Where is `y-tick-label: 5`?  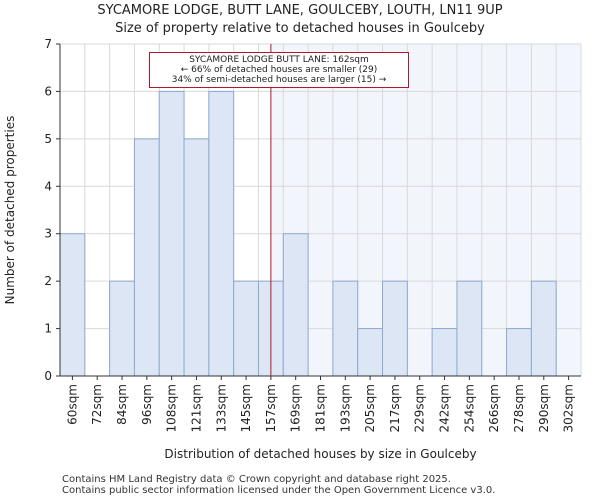
y-tick-label: 5 is located at coordinates (48, 139).